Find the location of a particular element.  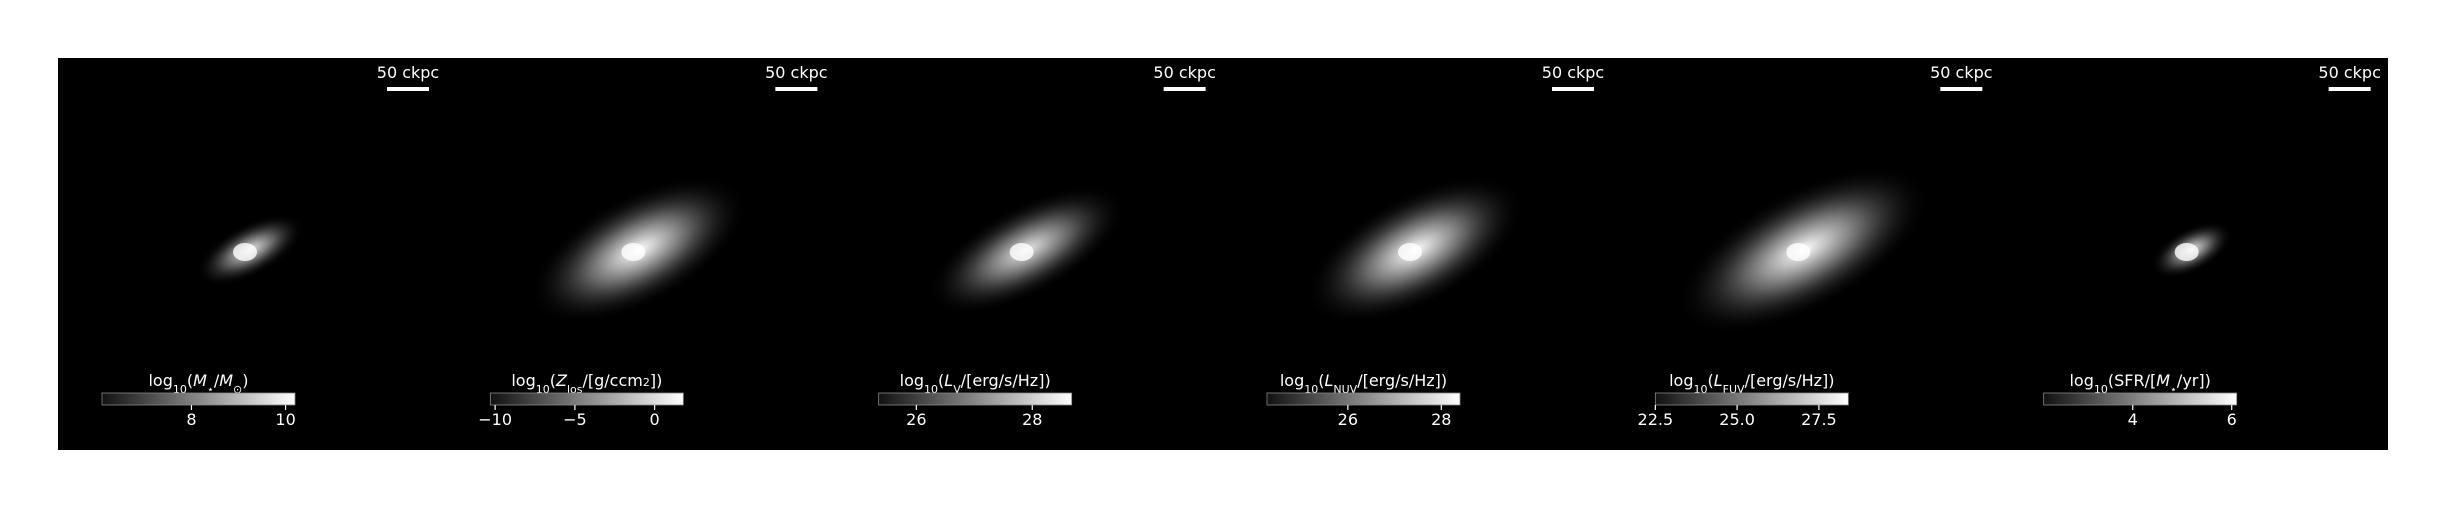

colorbar-tick-label: 0 is located at coordinates (655, 419).